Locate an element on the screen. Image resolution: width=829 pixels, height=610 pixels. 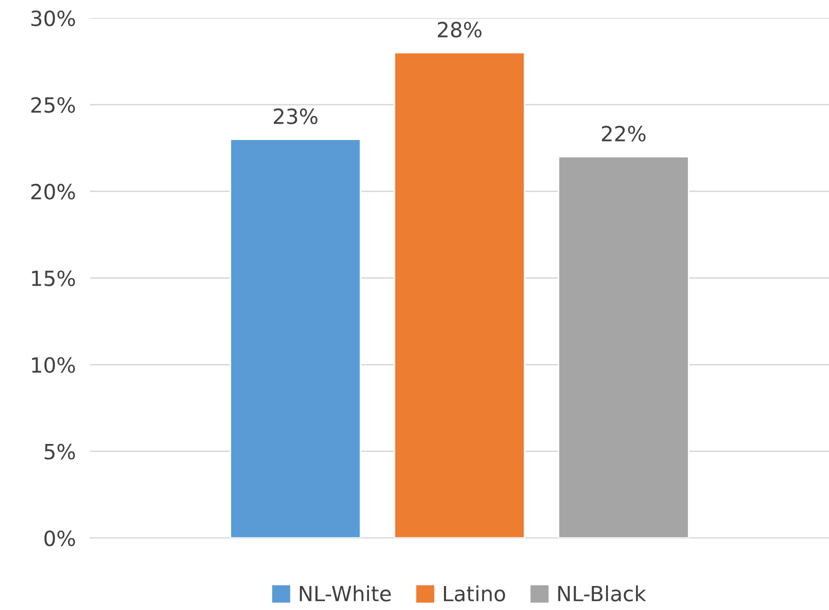
y-tick-label: 5% is located at coordinates (59, 452).